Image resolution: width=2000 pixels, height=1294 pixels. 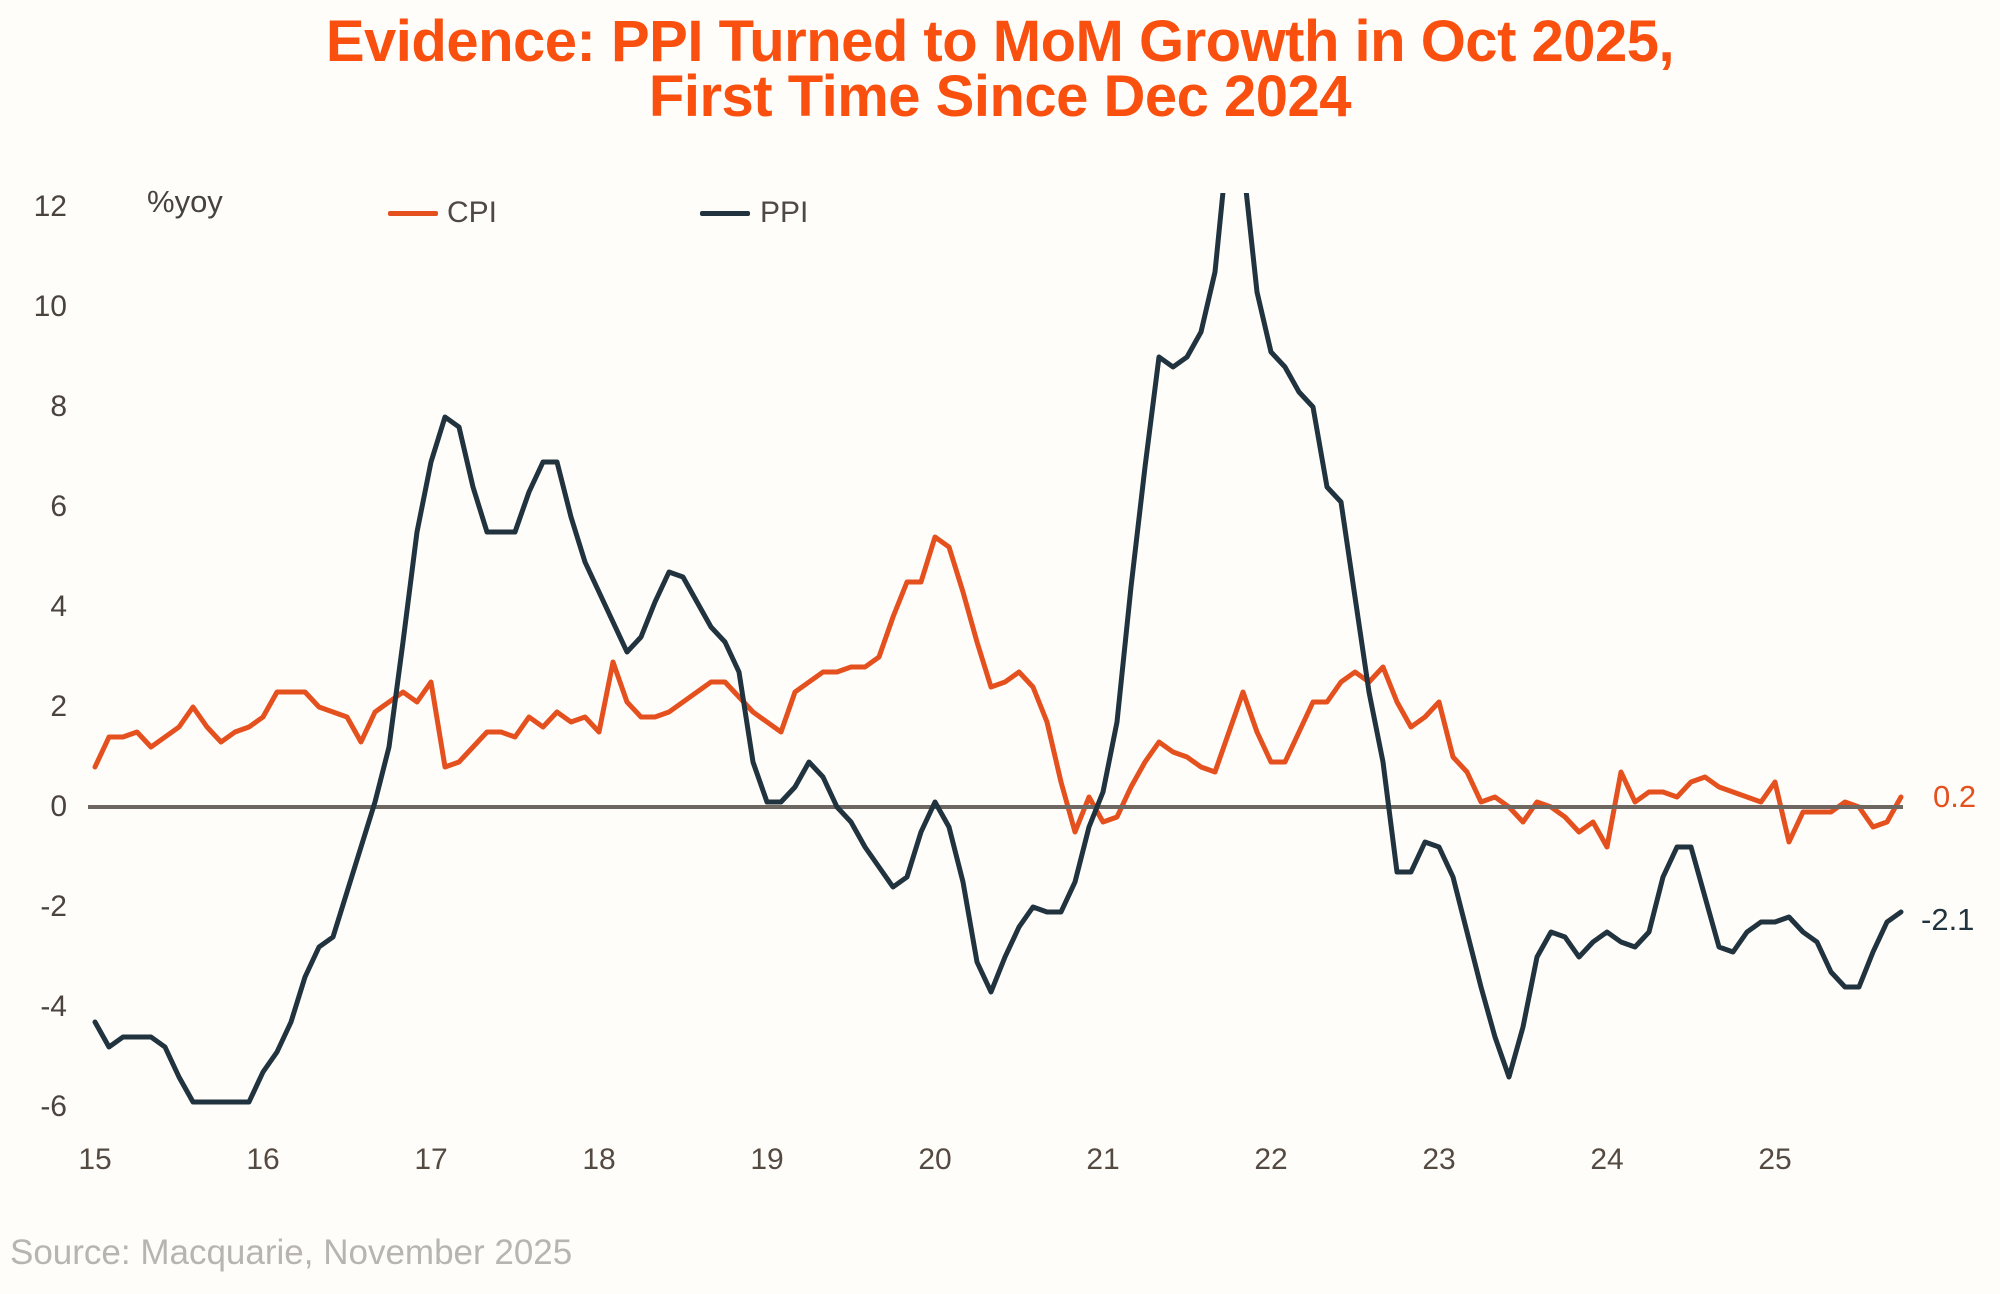 I want to click on x-tick-21: 21, so click(x=1103, y=1159).